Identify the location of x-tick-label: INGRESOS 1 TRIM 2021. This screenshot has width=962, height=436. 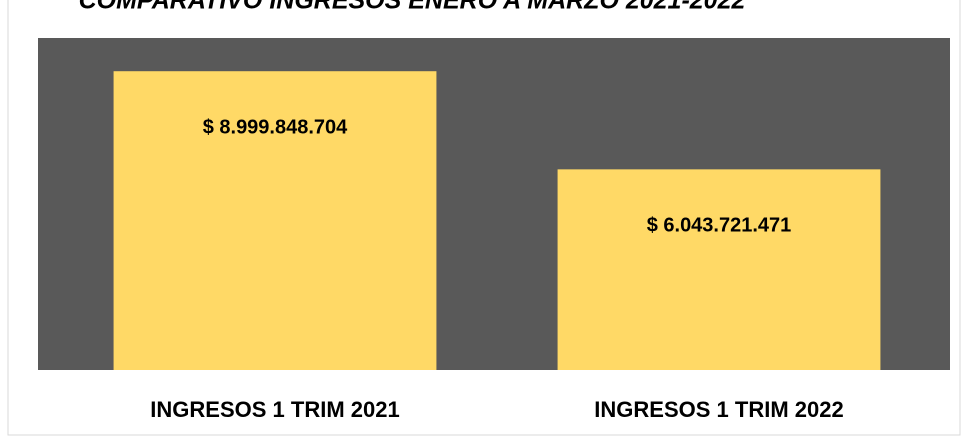
(274, 409).